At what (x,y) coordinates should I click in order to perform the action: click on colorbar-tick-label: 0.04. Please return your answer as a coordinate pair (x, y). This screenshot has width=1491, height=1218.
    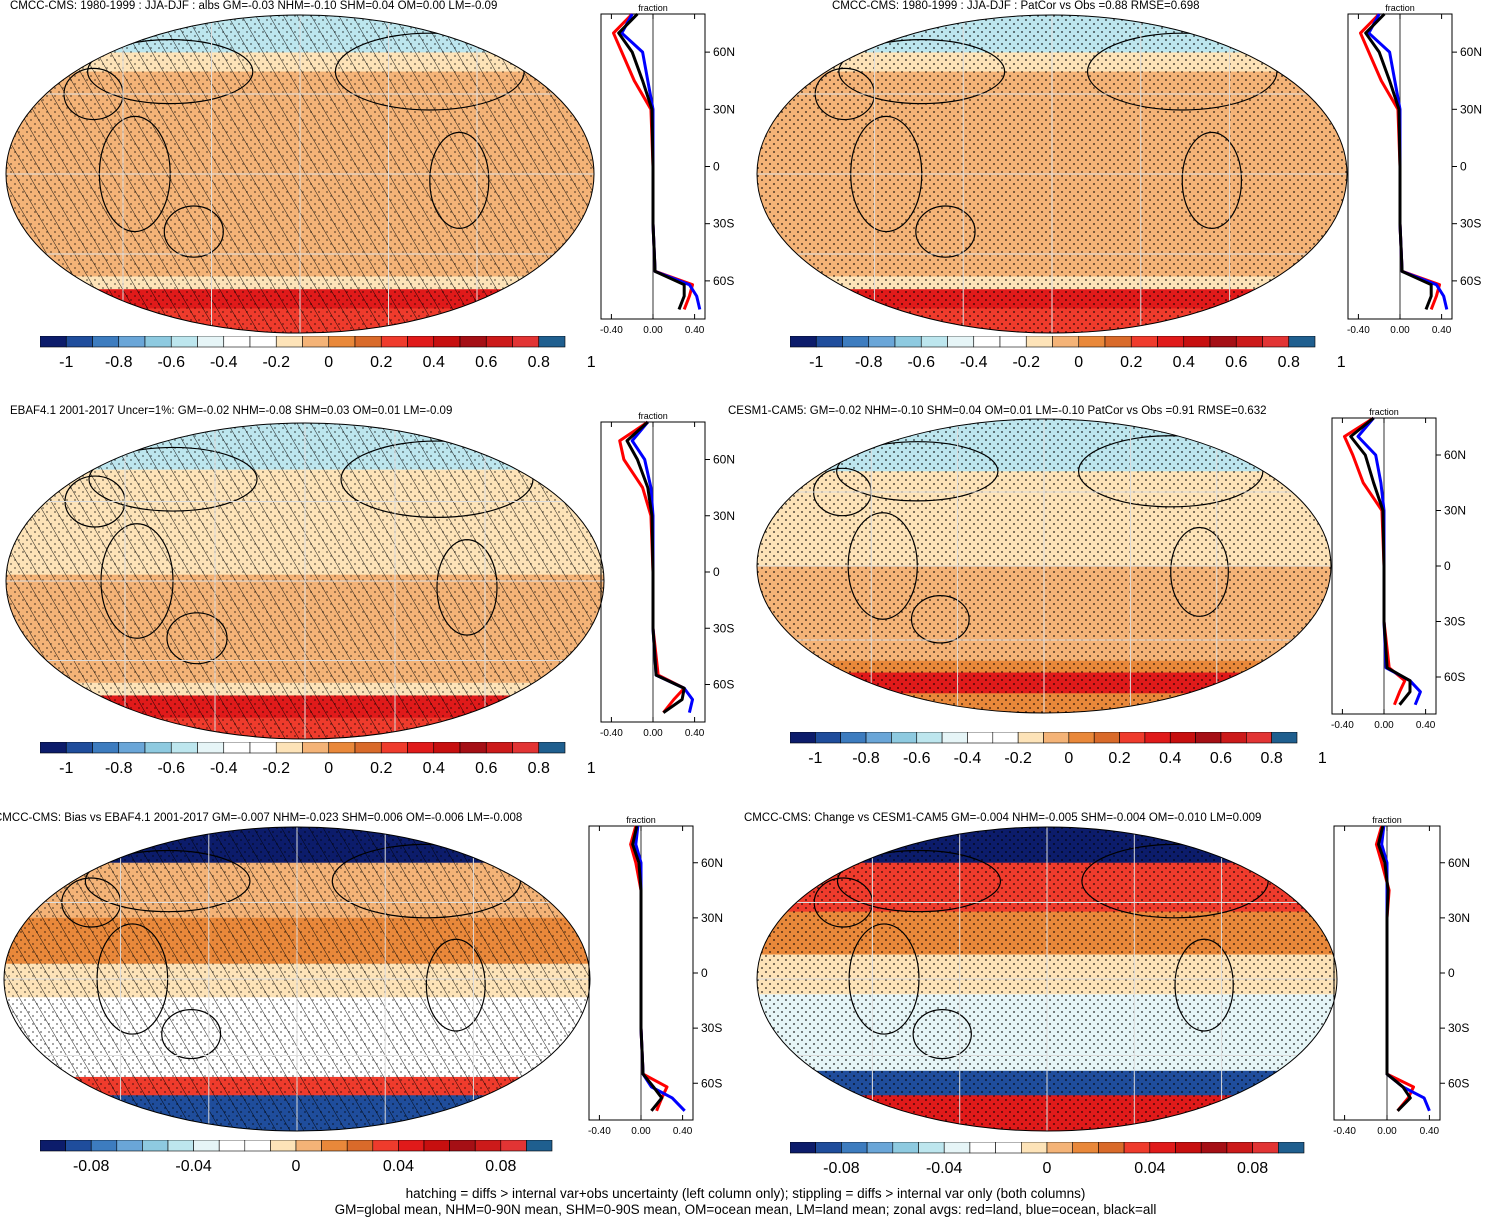
    Looking at the image, I should click on (398, 1166).